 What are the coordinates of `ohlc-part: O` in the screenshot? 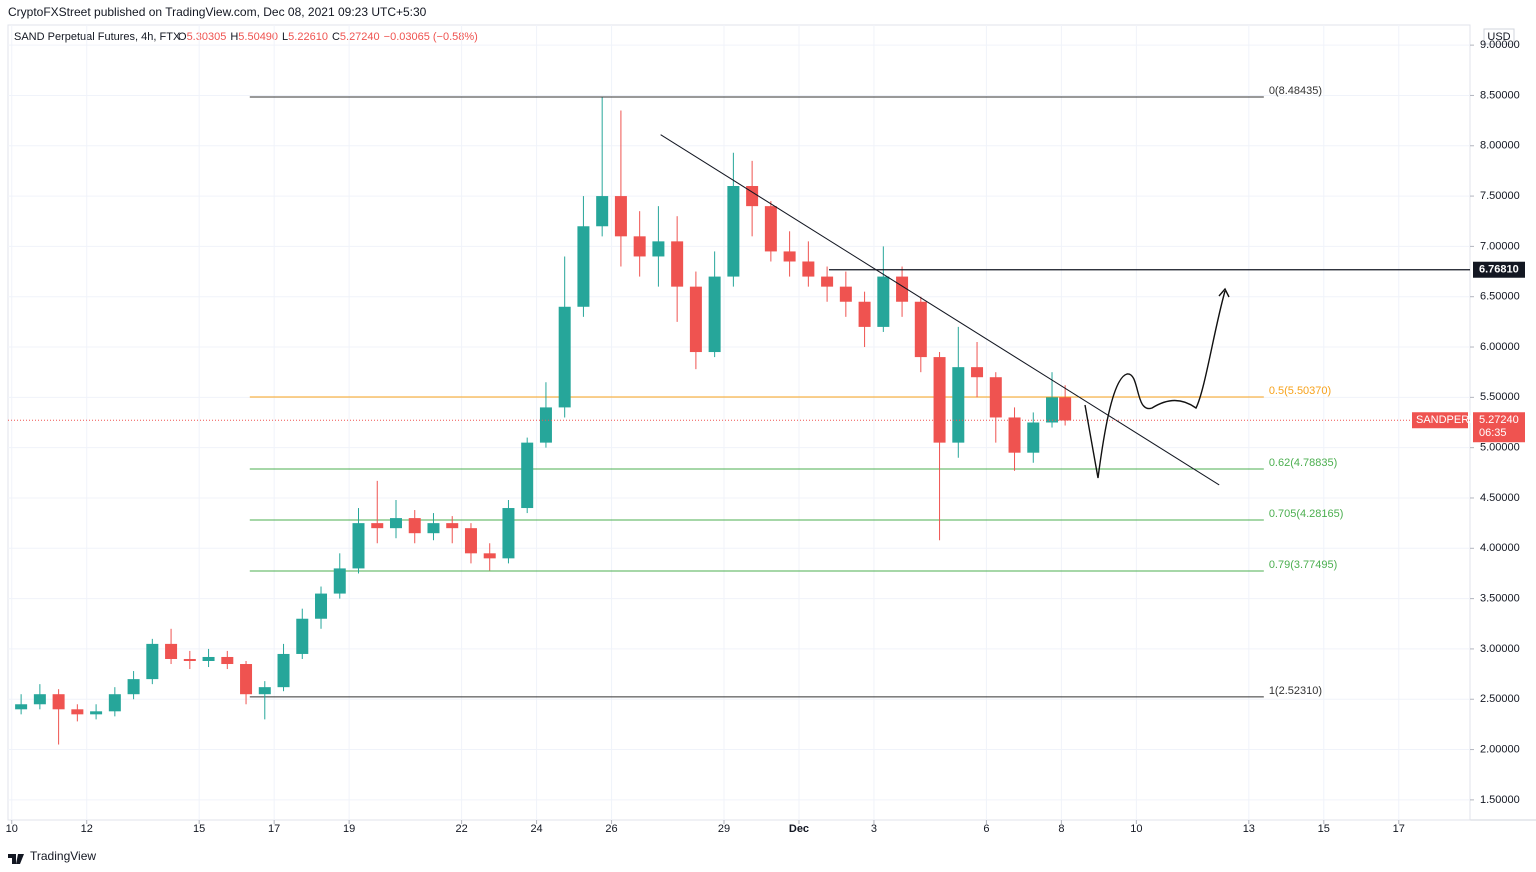 It's located at (182, 37).